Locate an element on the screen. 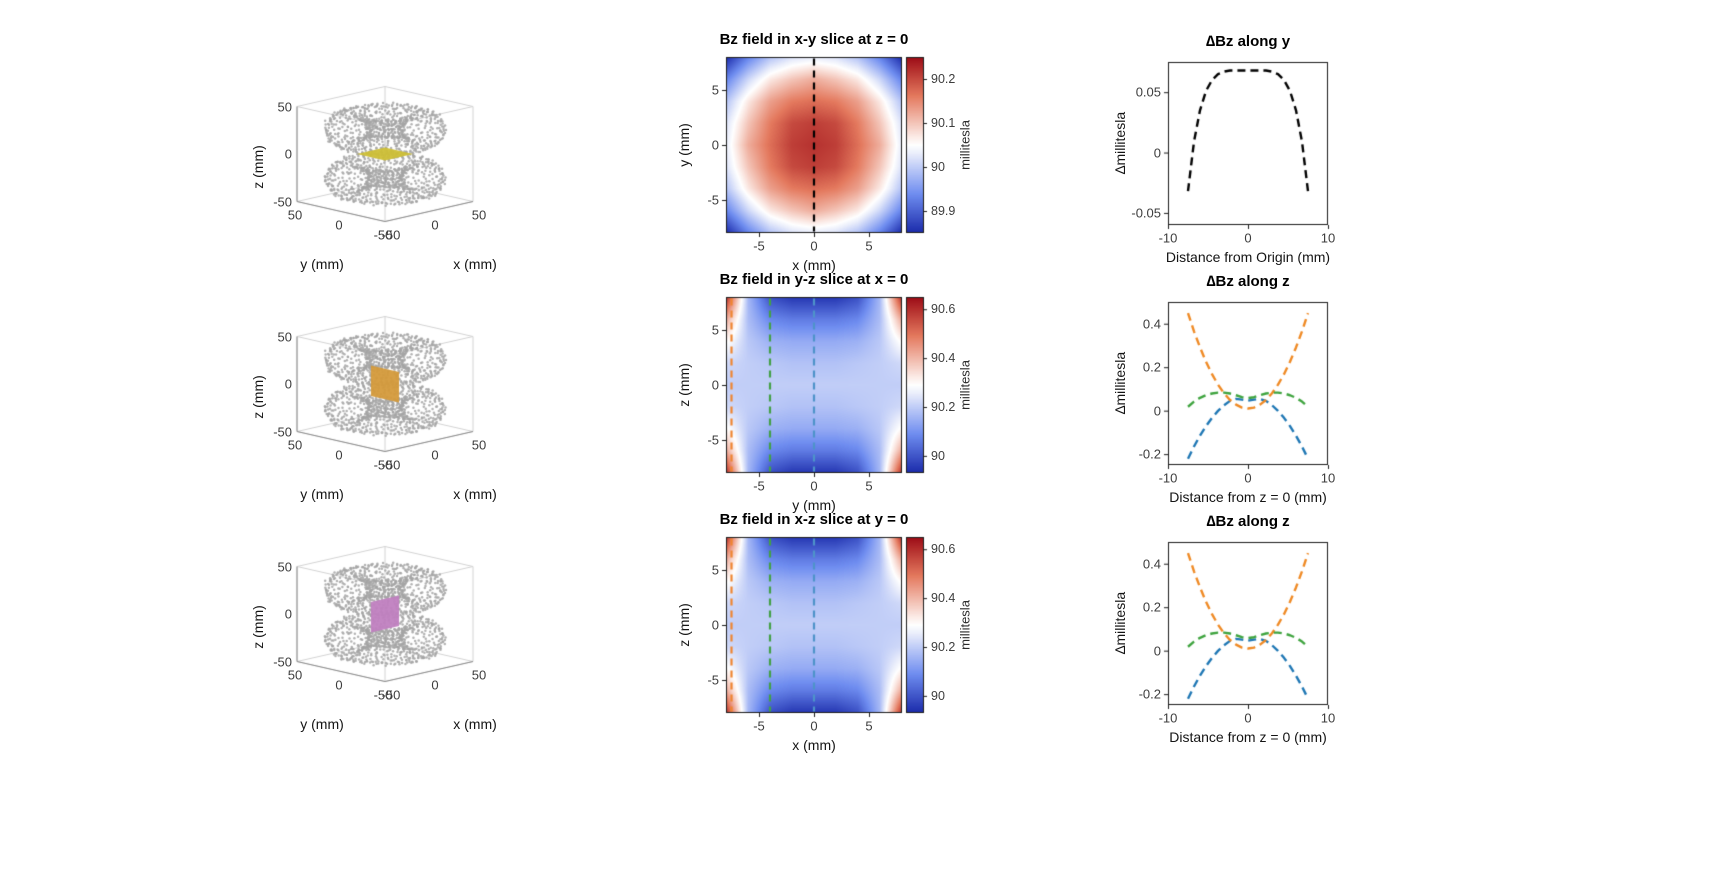 Image resolution: width=1728 pixels, height=882 pixels. tick-label: 90.1 is located at coordinates (943, 123).